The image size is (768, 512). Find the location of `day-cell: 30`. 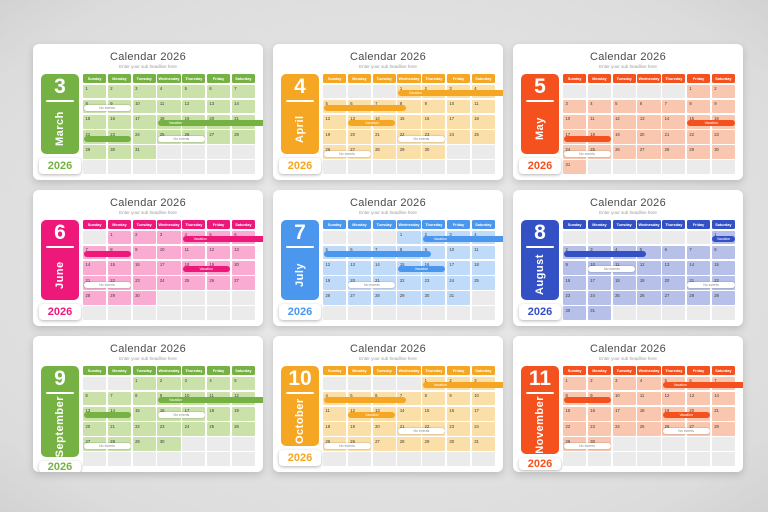

day-cell: 30 is located at coordinates (723, 152).